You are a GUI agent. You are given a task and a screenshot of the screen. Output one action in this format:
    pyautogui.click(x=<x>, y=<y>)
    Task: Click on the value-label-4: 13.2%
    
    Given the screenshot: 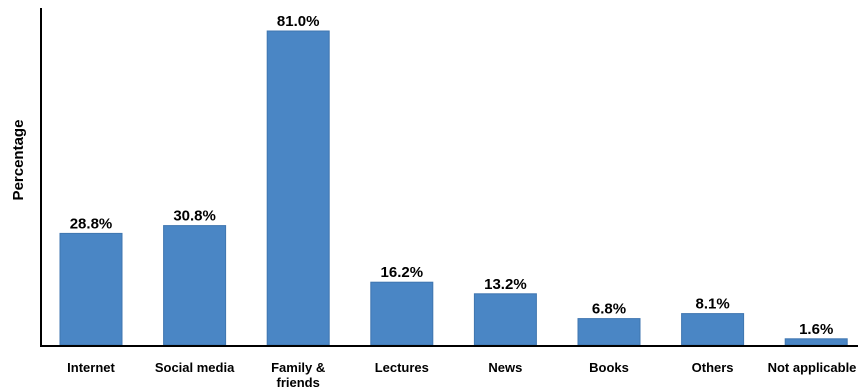 What is the action you would take?
    pyautogui.click(x=505, y=284)
    